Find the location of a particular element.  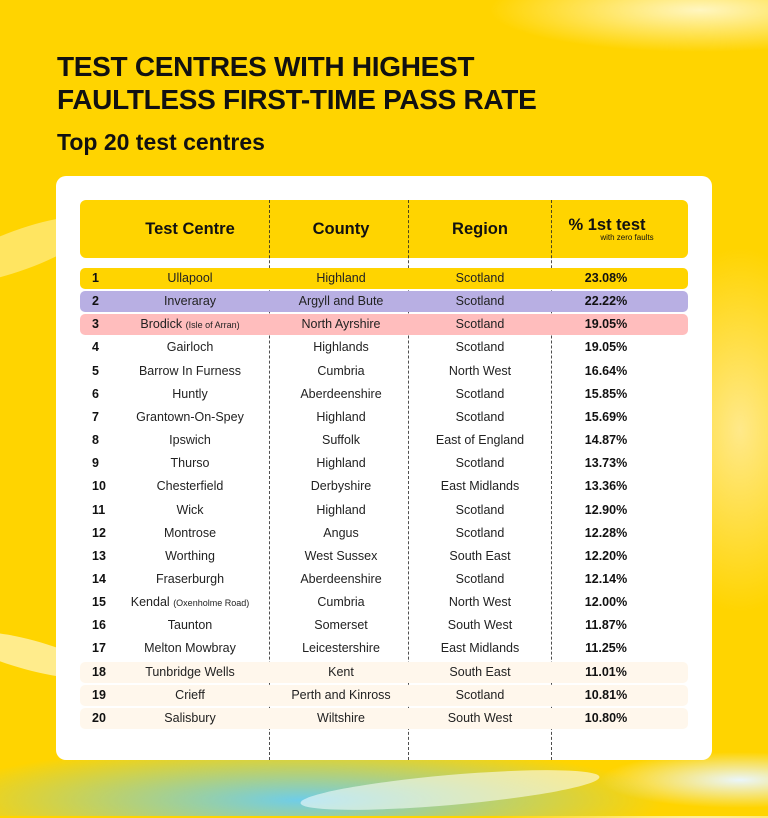

rank-cell-text: 20 is located at coordinates (99, 717).